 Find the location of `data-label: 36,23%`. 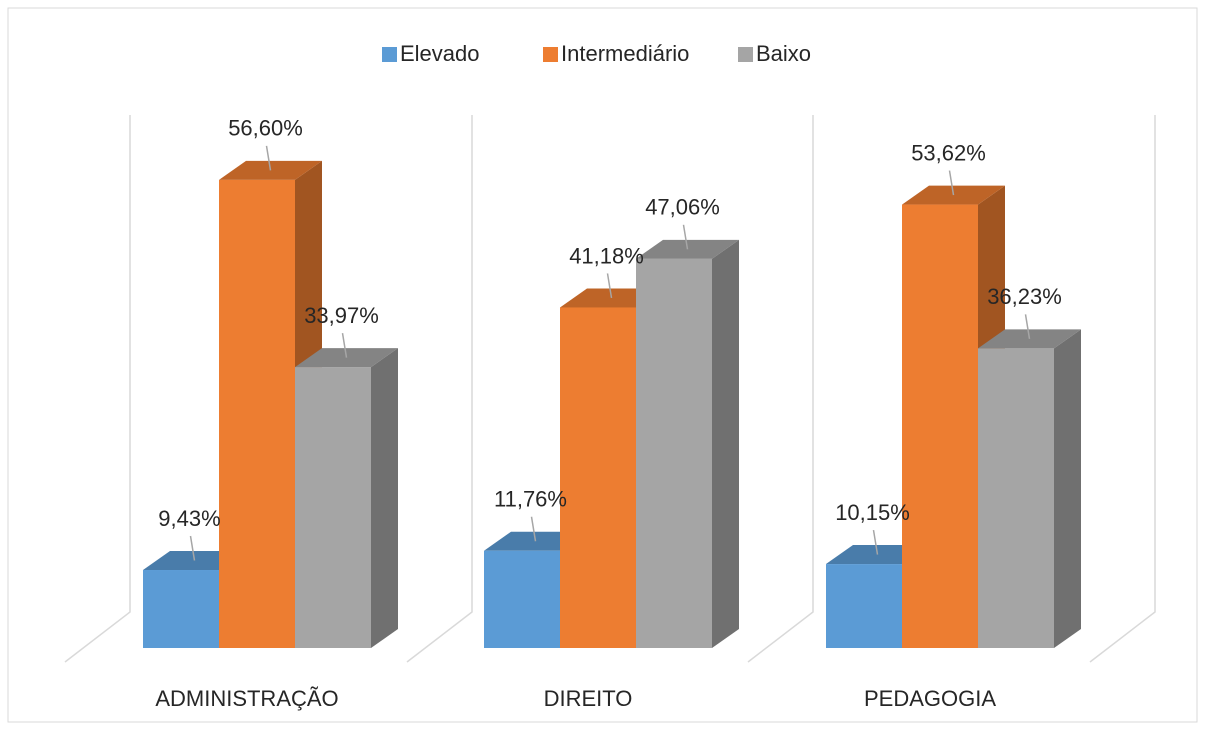

data-label: 36,23% is located at coordinates (1024, 296).